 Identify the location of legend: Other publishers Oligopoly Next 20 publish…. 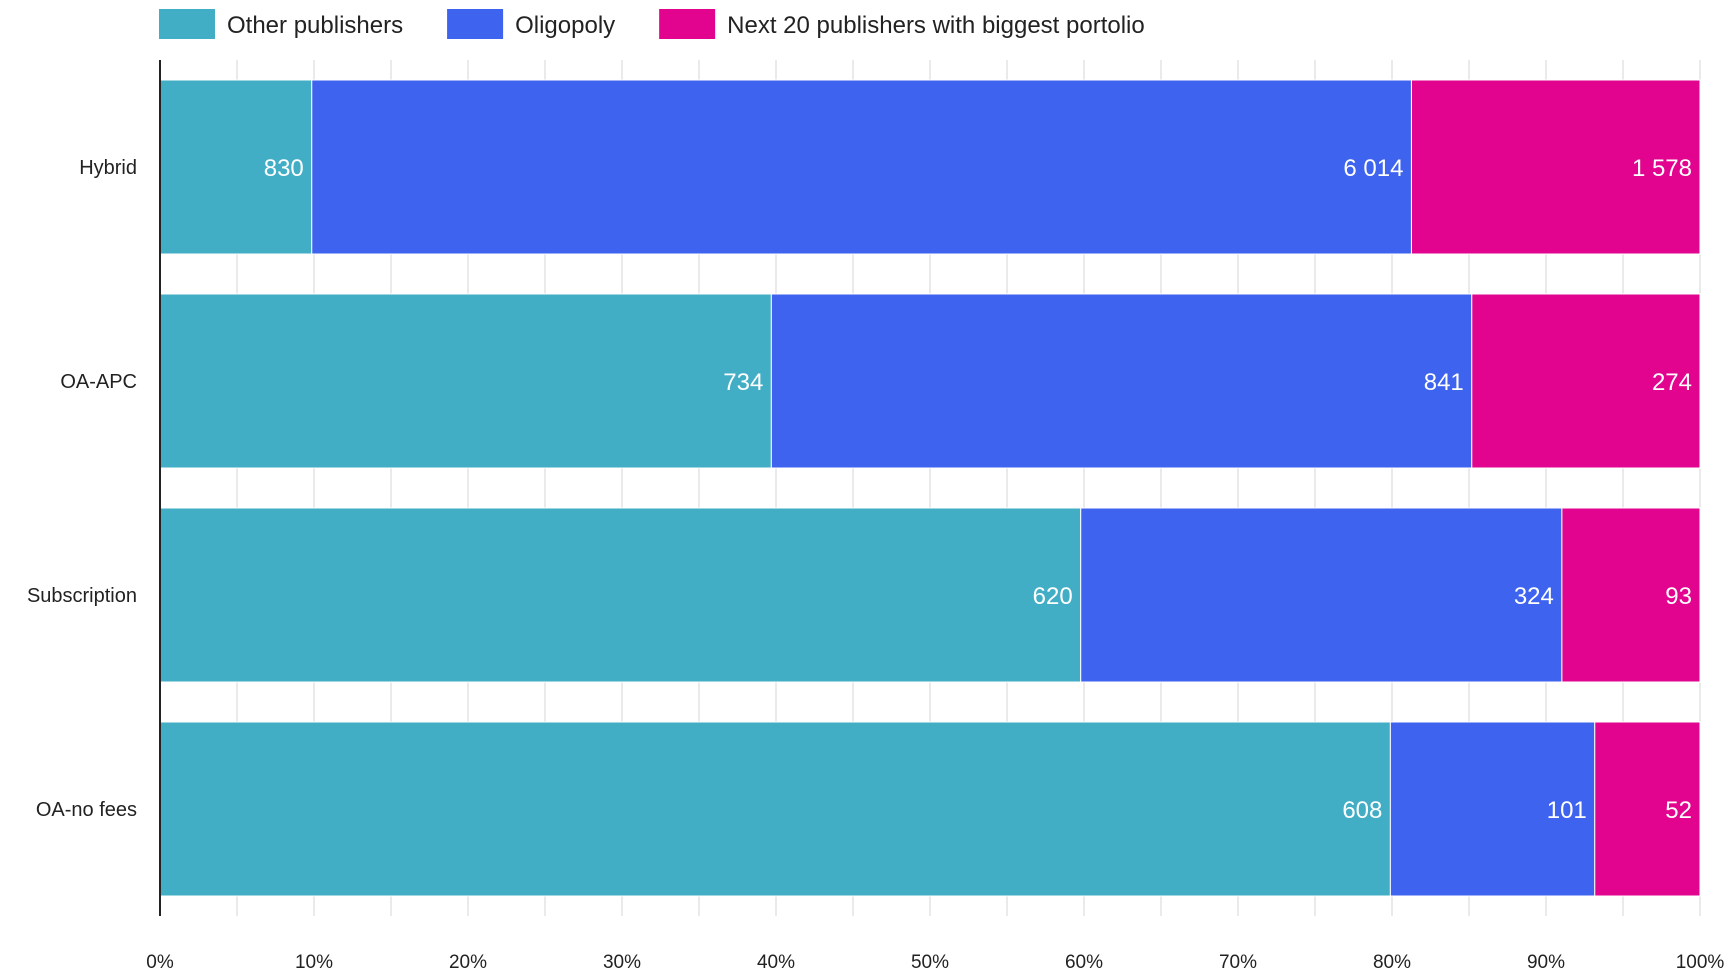
(652, 24).